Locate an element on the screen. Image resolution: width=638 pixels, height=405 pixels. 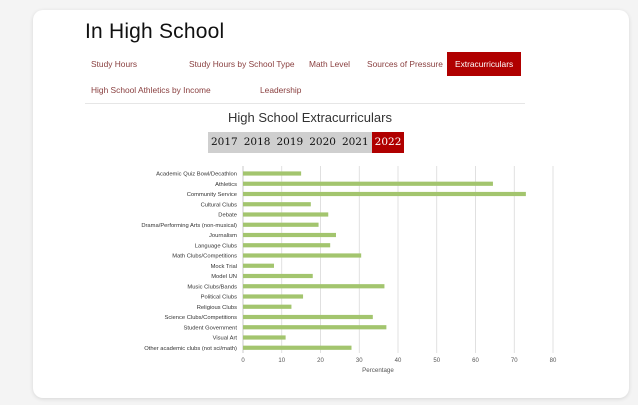
tab-sources-of-pressure: Sources of Pressure is located at coordinates (405, 64).